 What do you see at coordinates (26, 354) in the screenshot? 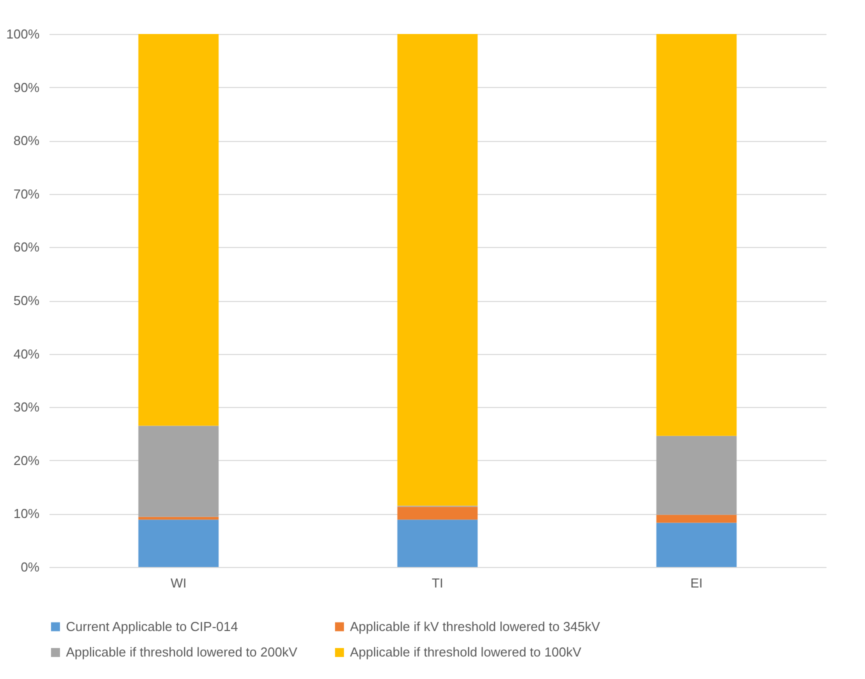
I see `y-tick-label: 40%` at bounding box center [26, 354].